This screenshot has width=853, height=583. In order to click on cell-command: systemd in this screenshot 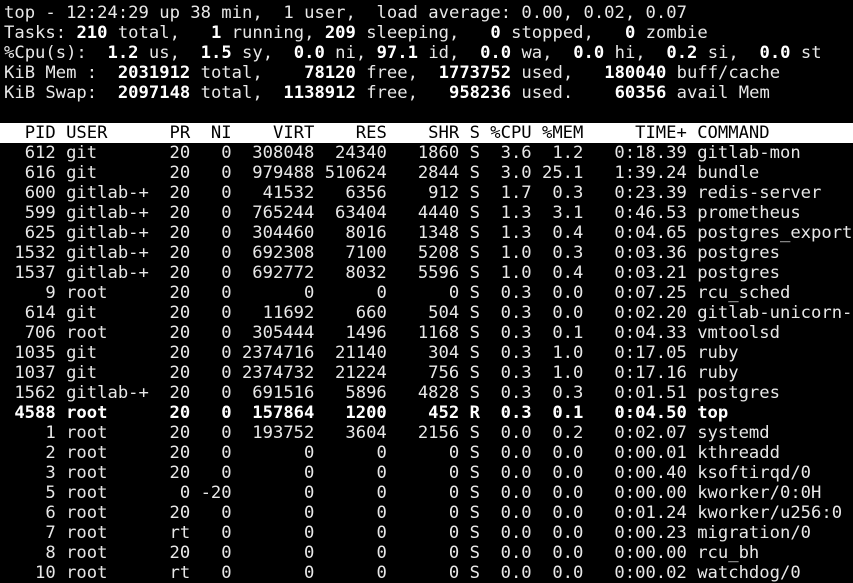, I will do `click(733, 433)`.